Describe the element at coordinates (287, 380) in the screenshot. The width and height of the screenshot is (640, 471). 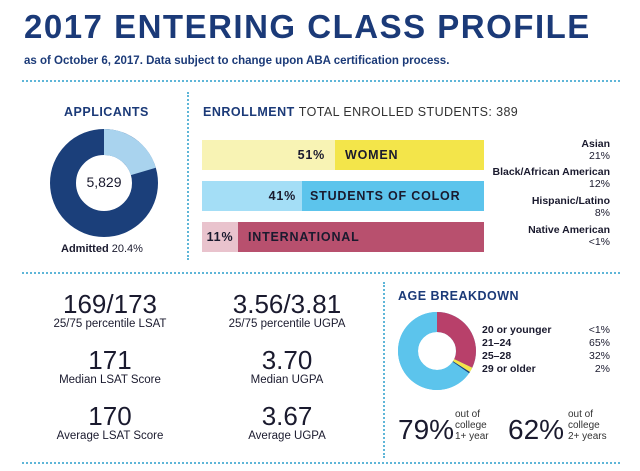
I see `stat-ugpa-median-label: Median UGPA` at that location.